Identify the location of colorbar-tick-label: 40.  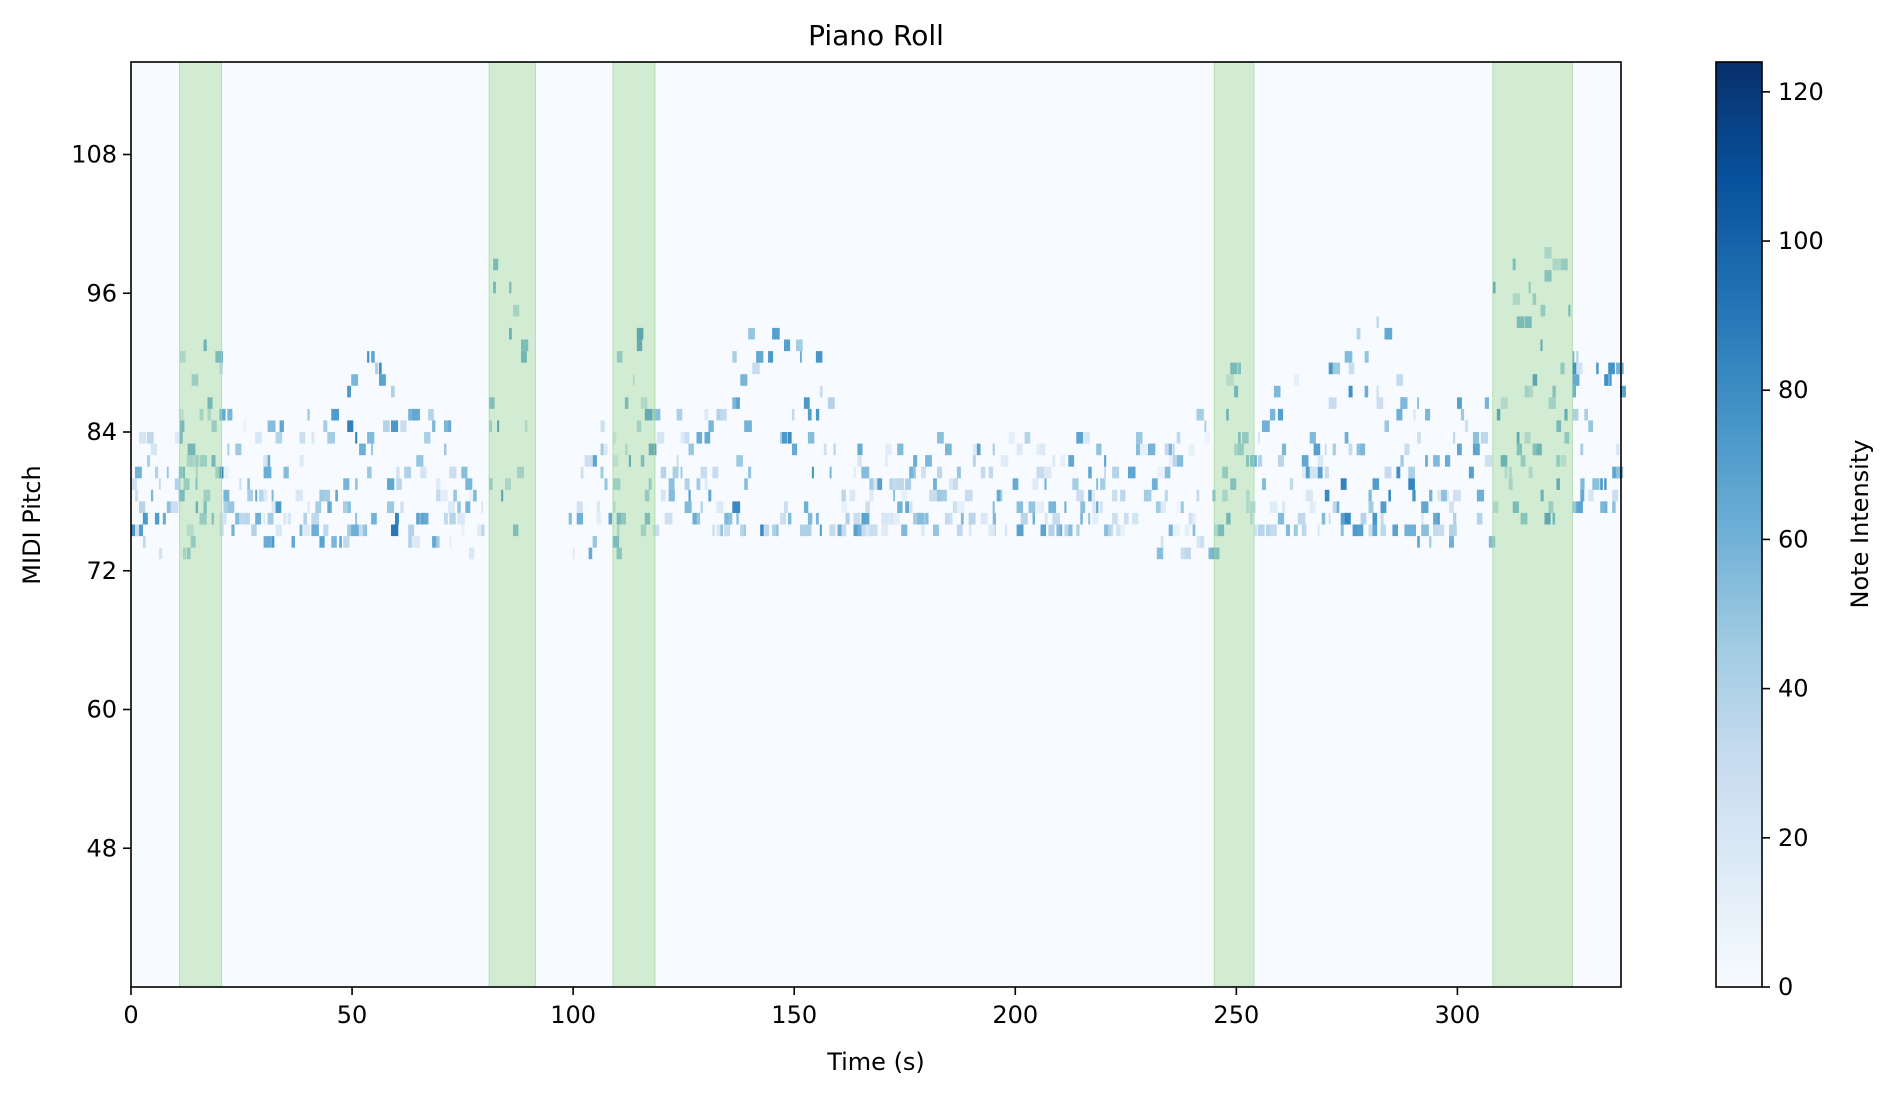
(1793, 689).